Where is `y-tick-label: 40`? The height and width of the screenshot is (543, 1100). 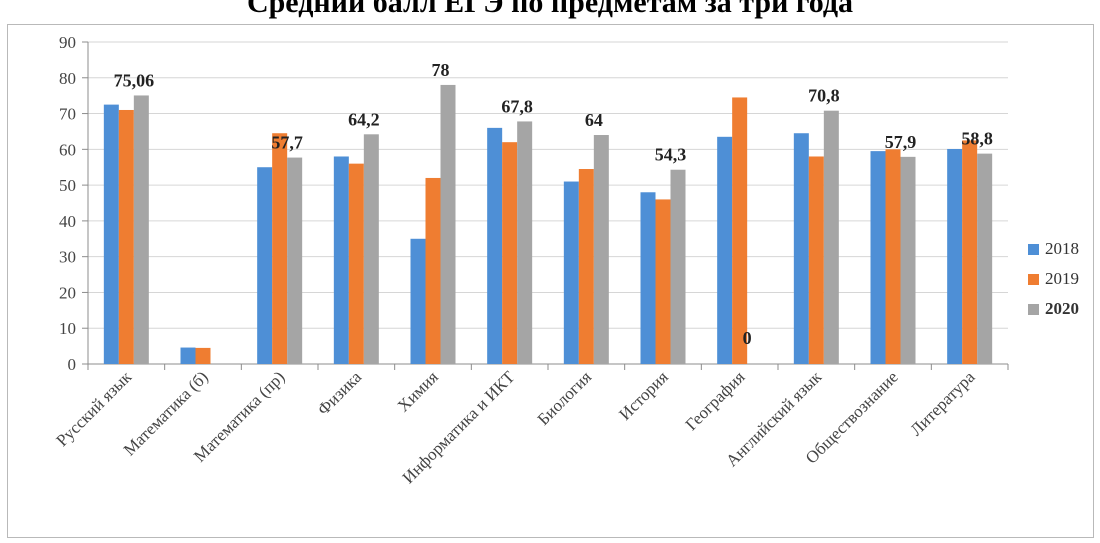 y-tick-label: 40 is located at coordinates (67, 221).